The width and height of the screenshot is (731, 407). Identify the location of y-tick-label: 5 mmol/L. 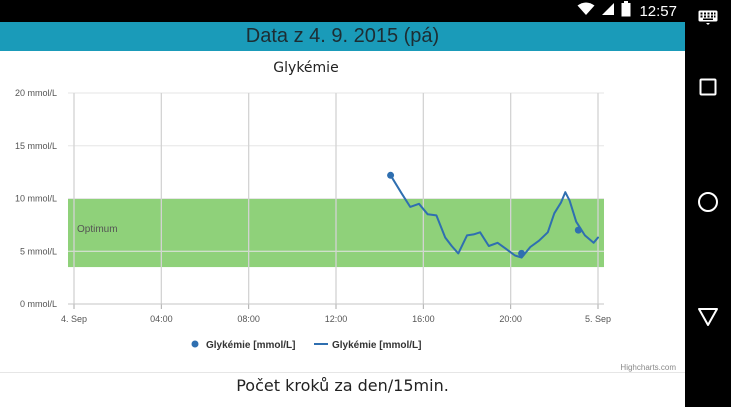
(38, 251).